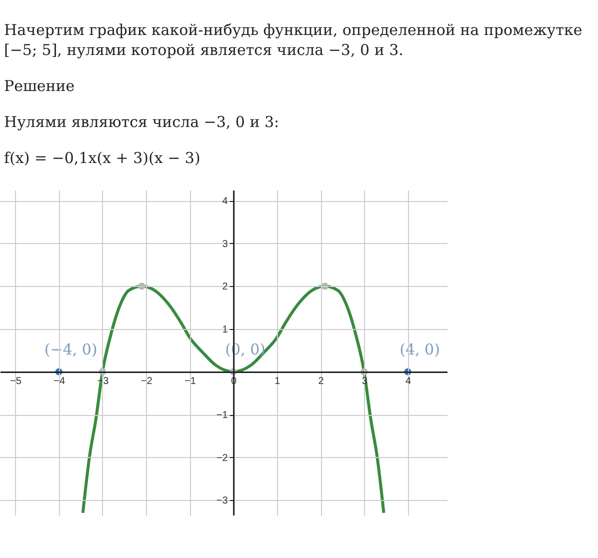  Describe the element at coordinates (146, 382) in the screenshot. I see `x-tick-label: −2` at that location.